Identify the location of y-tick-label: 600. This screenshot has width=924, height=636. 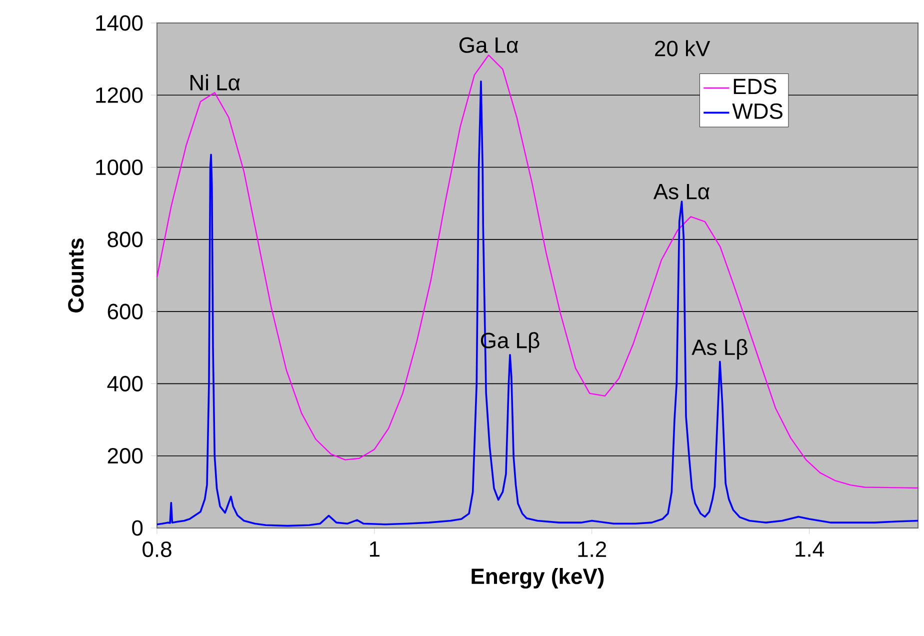
(125, 312).